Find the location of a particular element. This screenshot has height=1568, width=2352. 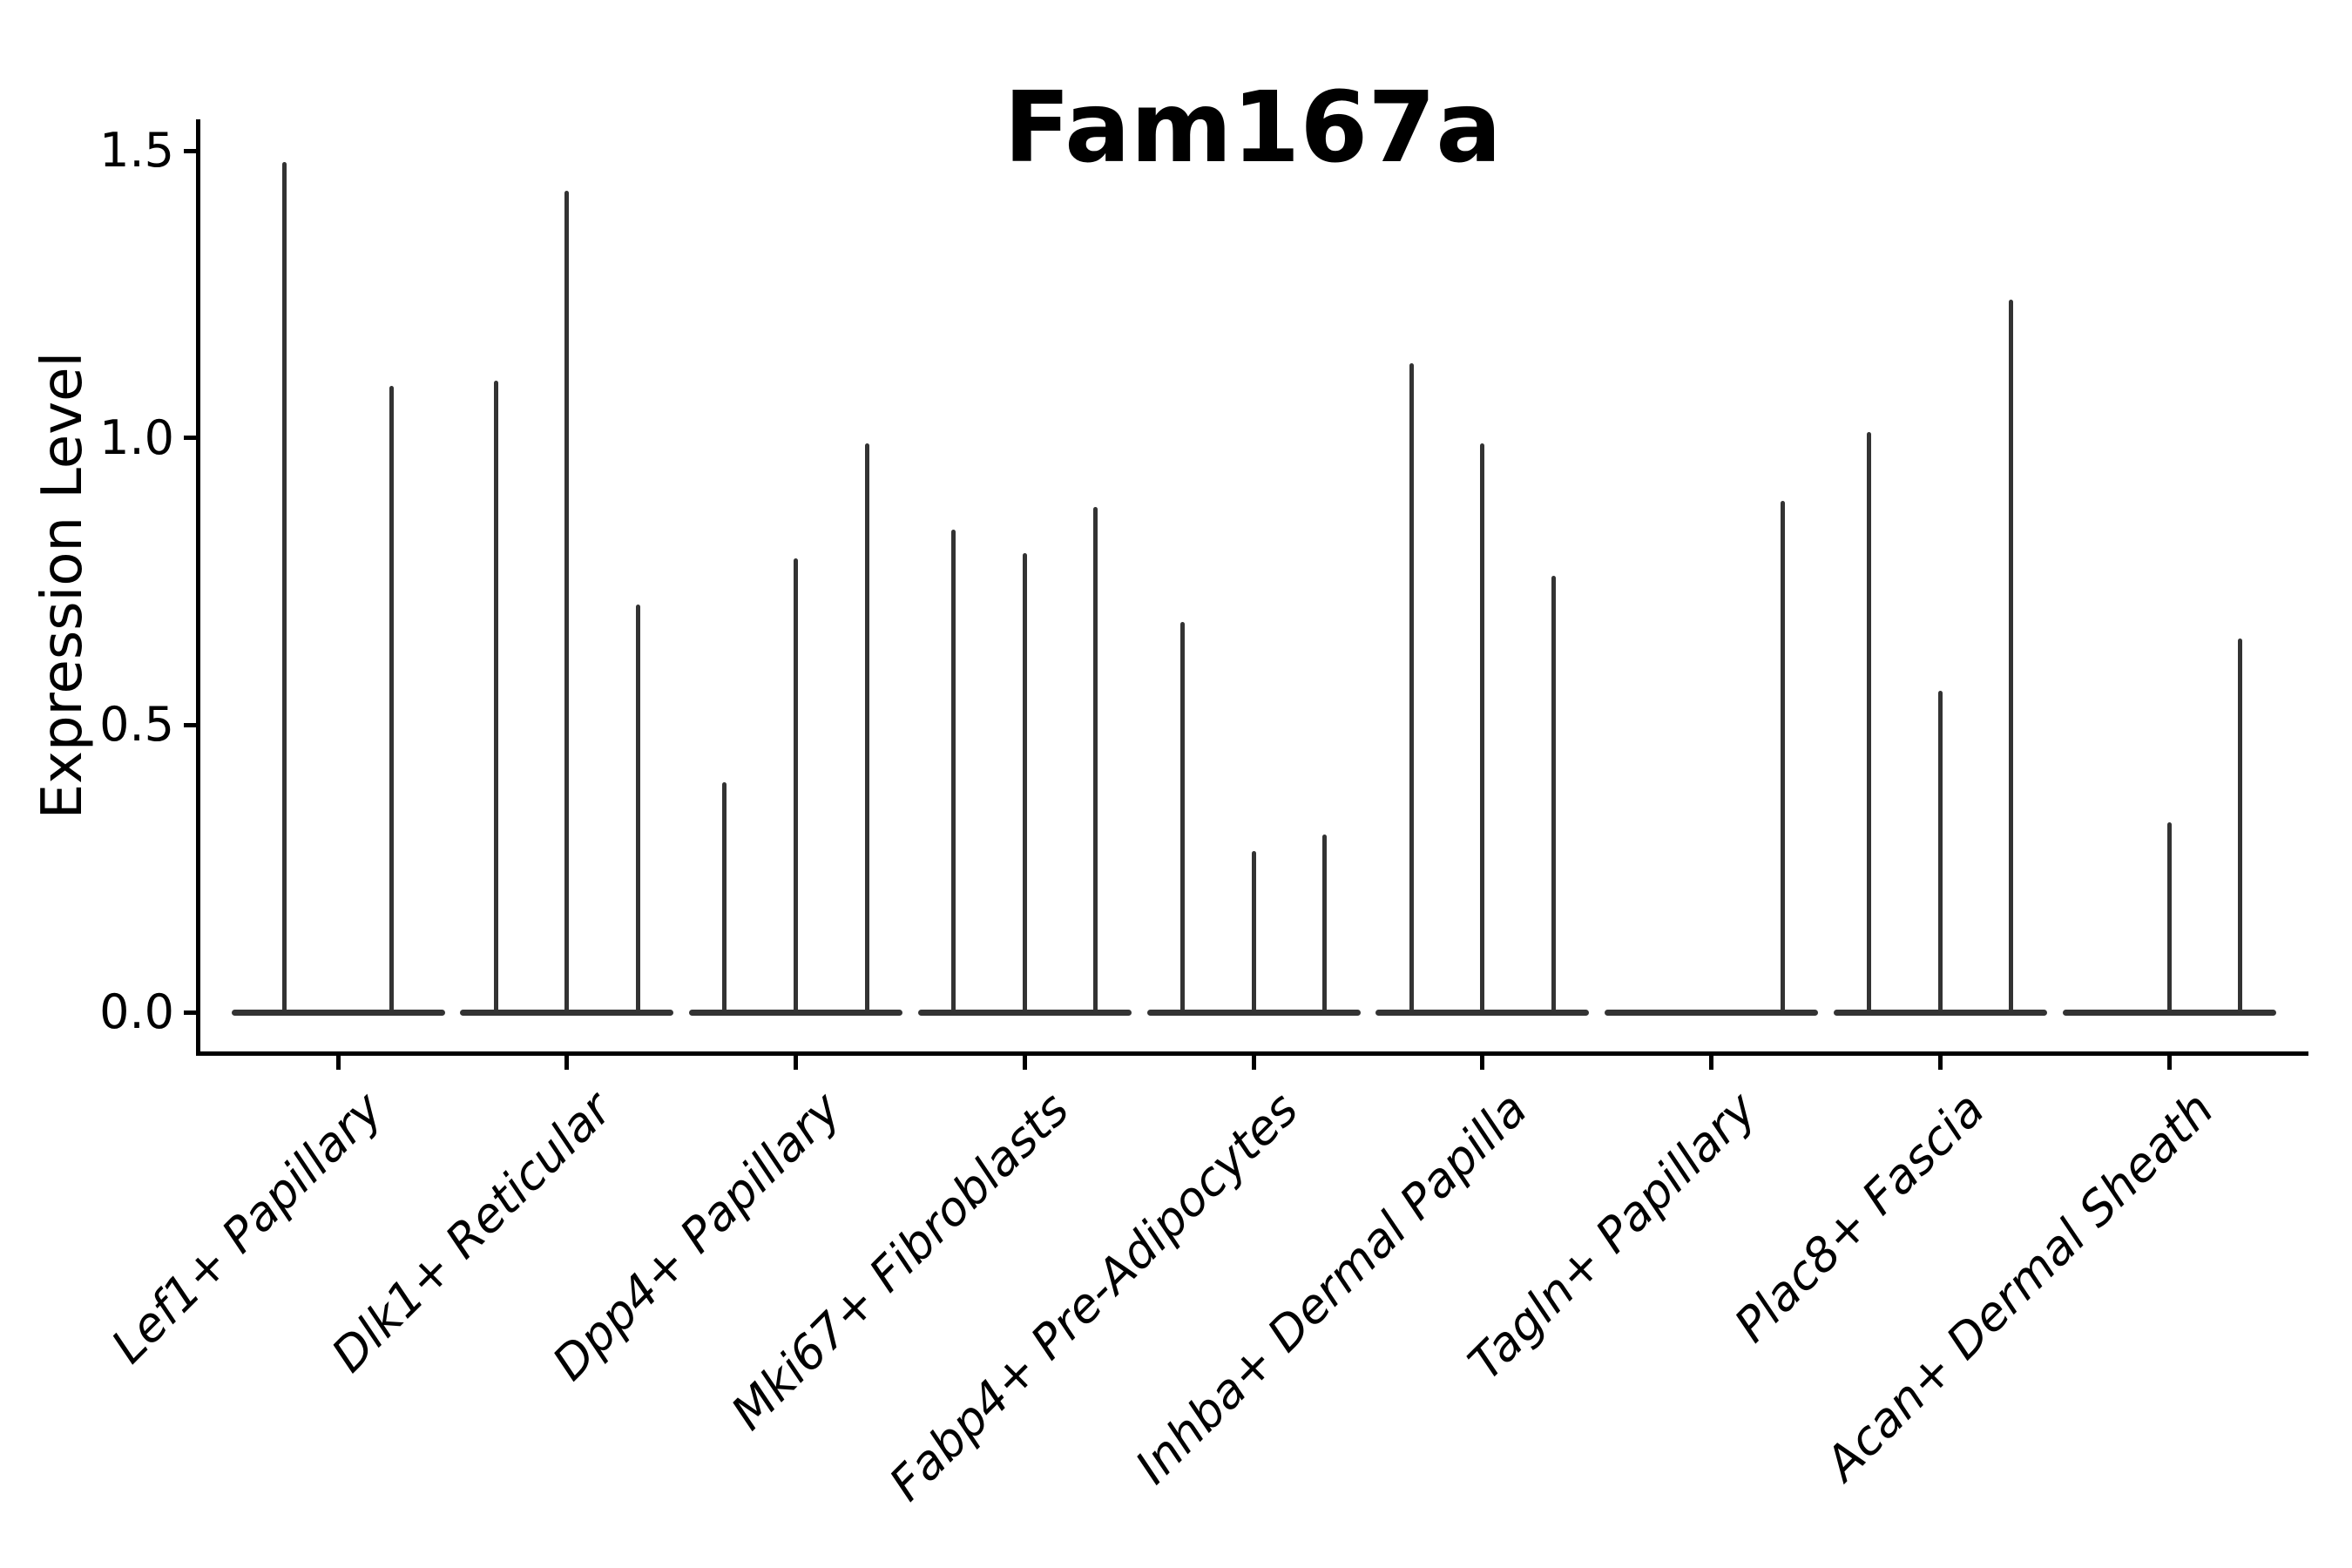

x-tick-label: Fabp4+ Pre-Adipocytes is located at coordinates (1093, 1296).